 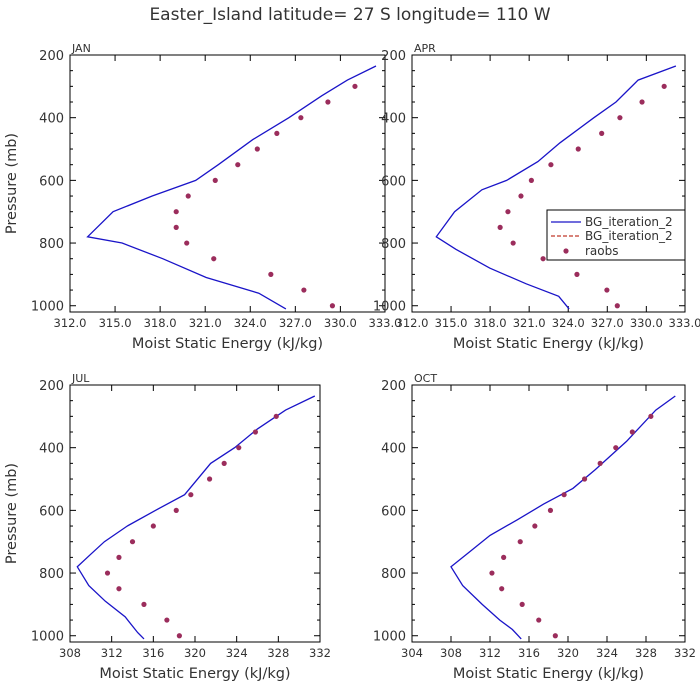 What do you see at coordinates (451, 653) in the screenshot?
I see `x-tick-label: 308` at bounding box center [451, 653].